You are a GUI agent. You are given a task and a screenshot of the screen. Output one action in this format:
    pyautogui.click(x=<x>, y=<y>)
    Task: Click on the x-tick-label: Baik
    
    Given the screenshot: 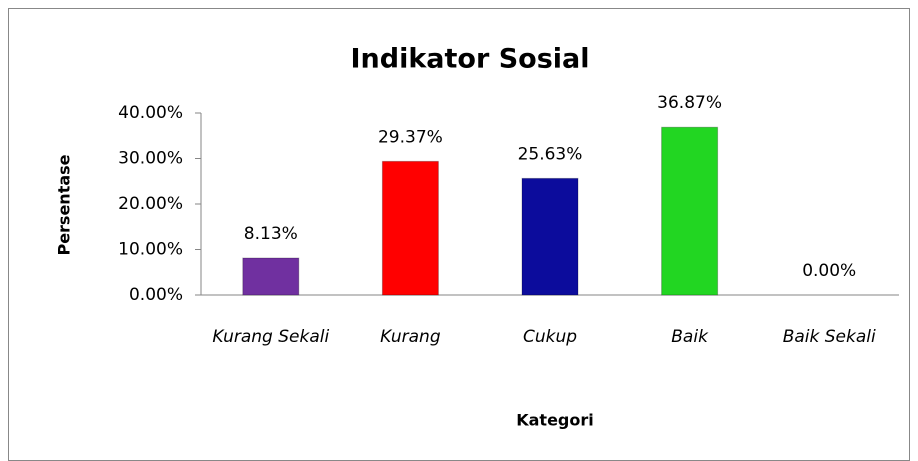 What is the action you would take?
    pyautogui.click(x=690, y=337)
    